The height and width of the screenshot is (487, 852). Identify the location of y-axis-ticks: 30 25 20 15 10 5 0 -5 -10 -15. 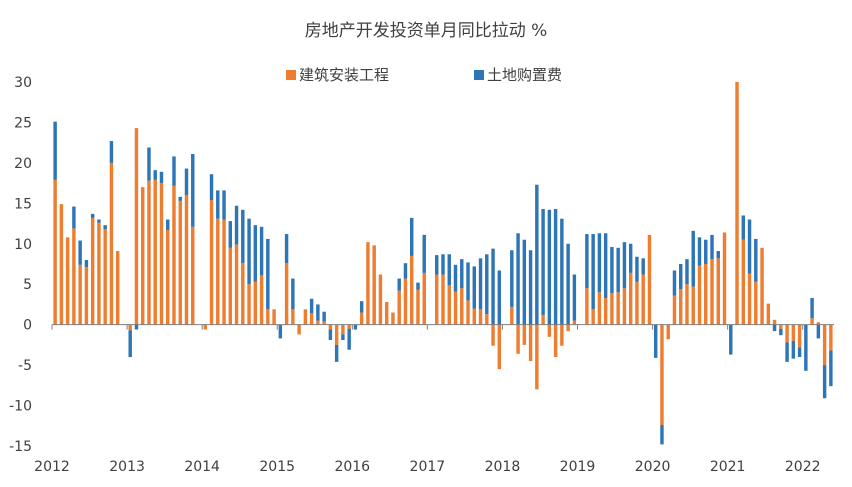
(20, 265).